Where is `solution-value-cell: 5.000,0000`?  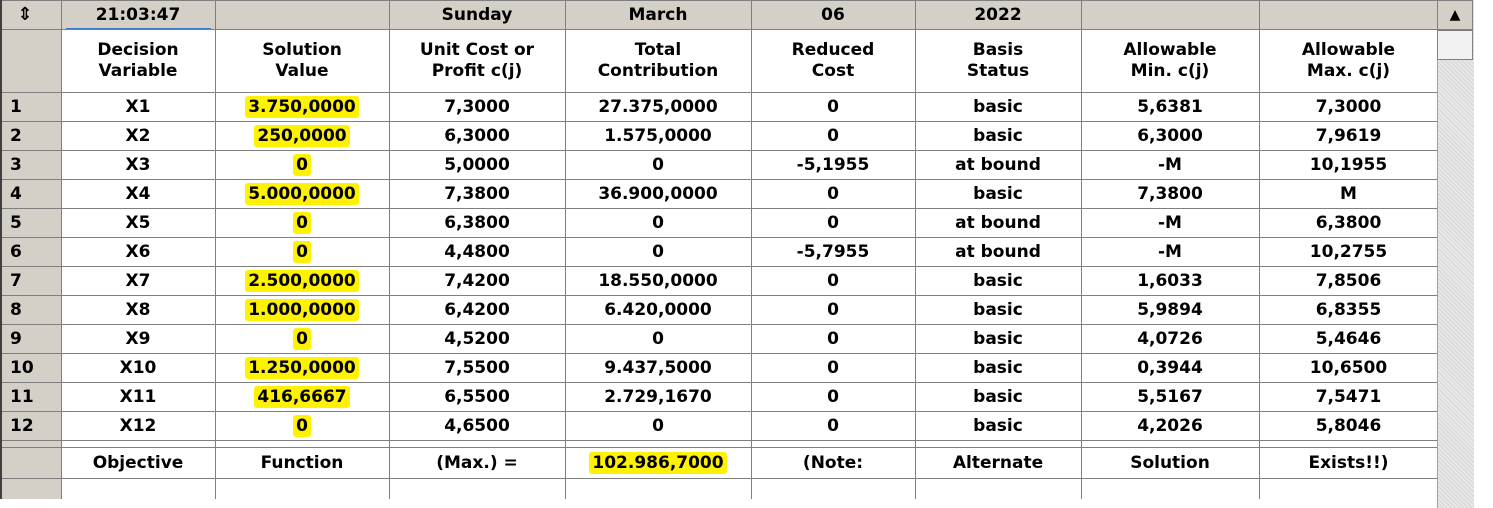
solution-value-cell: 5.000,0000 is located at coordinates (302, 194).